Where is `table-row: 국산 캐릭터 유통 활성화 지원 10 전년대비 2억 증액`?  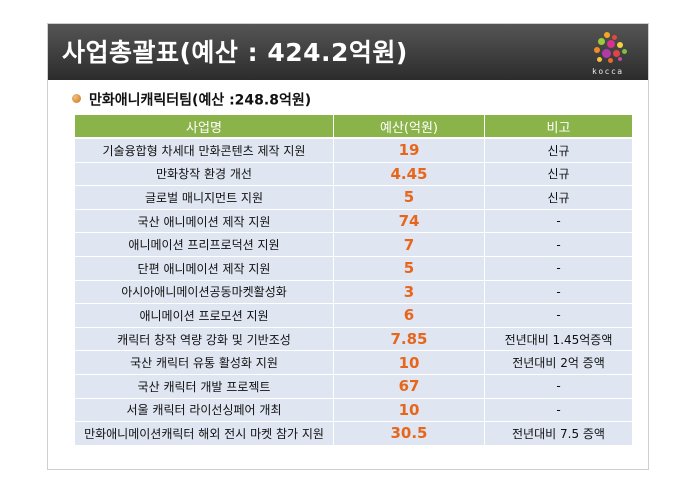
table-row: 국산 캐릭터 유통 활성화 지원 10 전년대비 2억 증액 is located at coordinates (353, 363).